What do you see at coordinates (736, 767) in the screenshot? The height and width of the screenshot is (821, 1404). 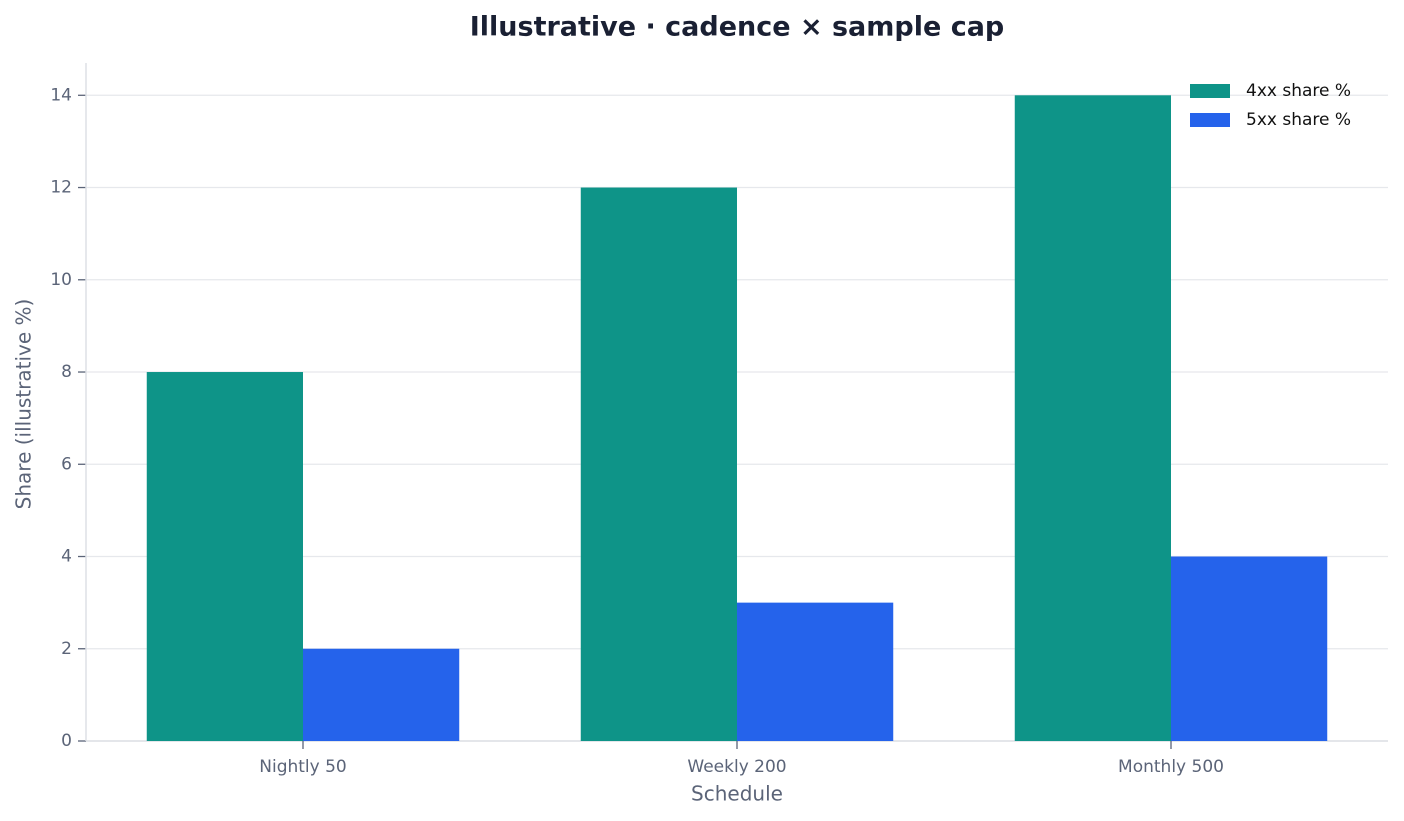 I see `x-tick-label: Weekly 200` at bounding box center [736, 767].